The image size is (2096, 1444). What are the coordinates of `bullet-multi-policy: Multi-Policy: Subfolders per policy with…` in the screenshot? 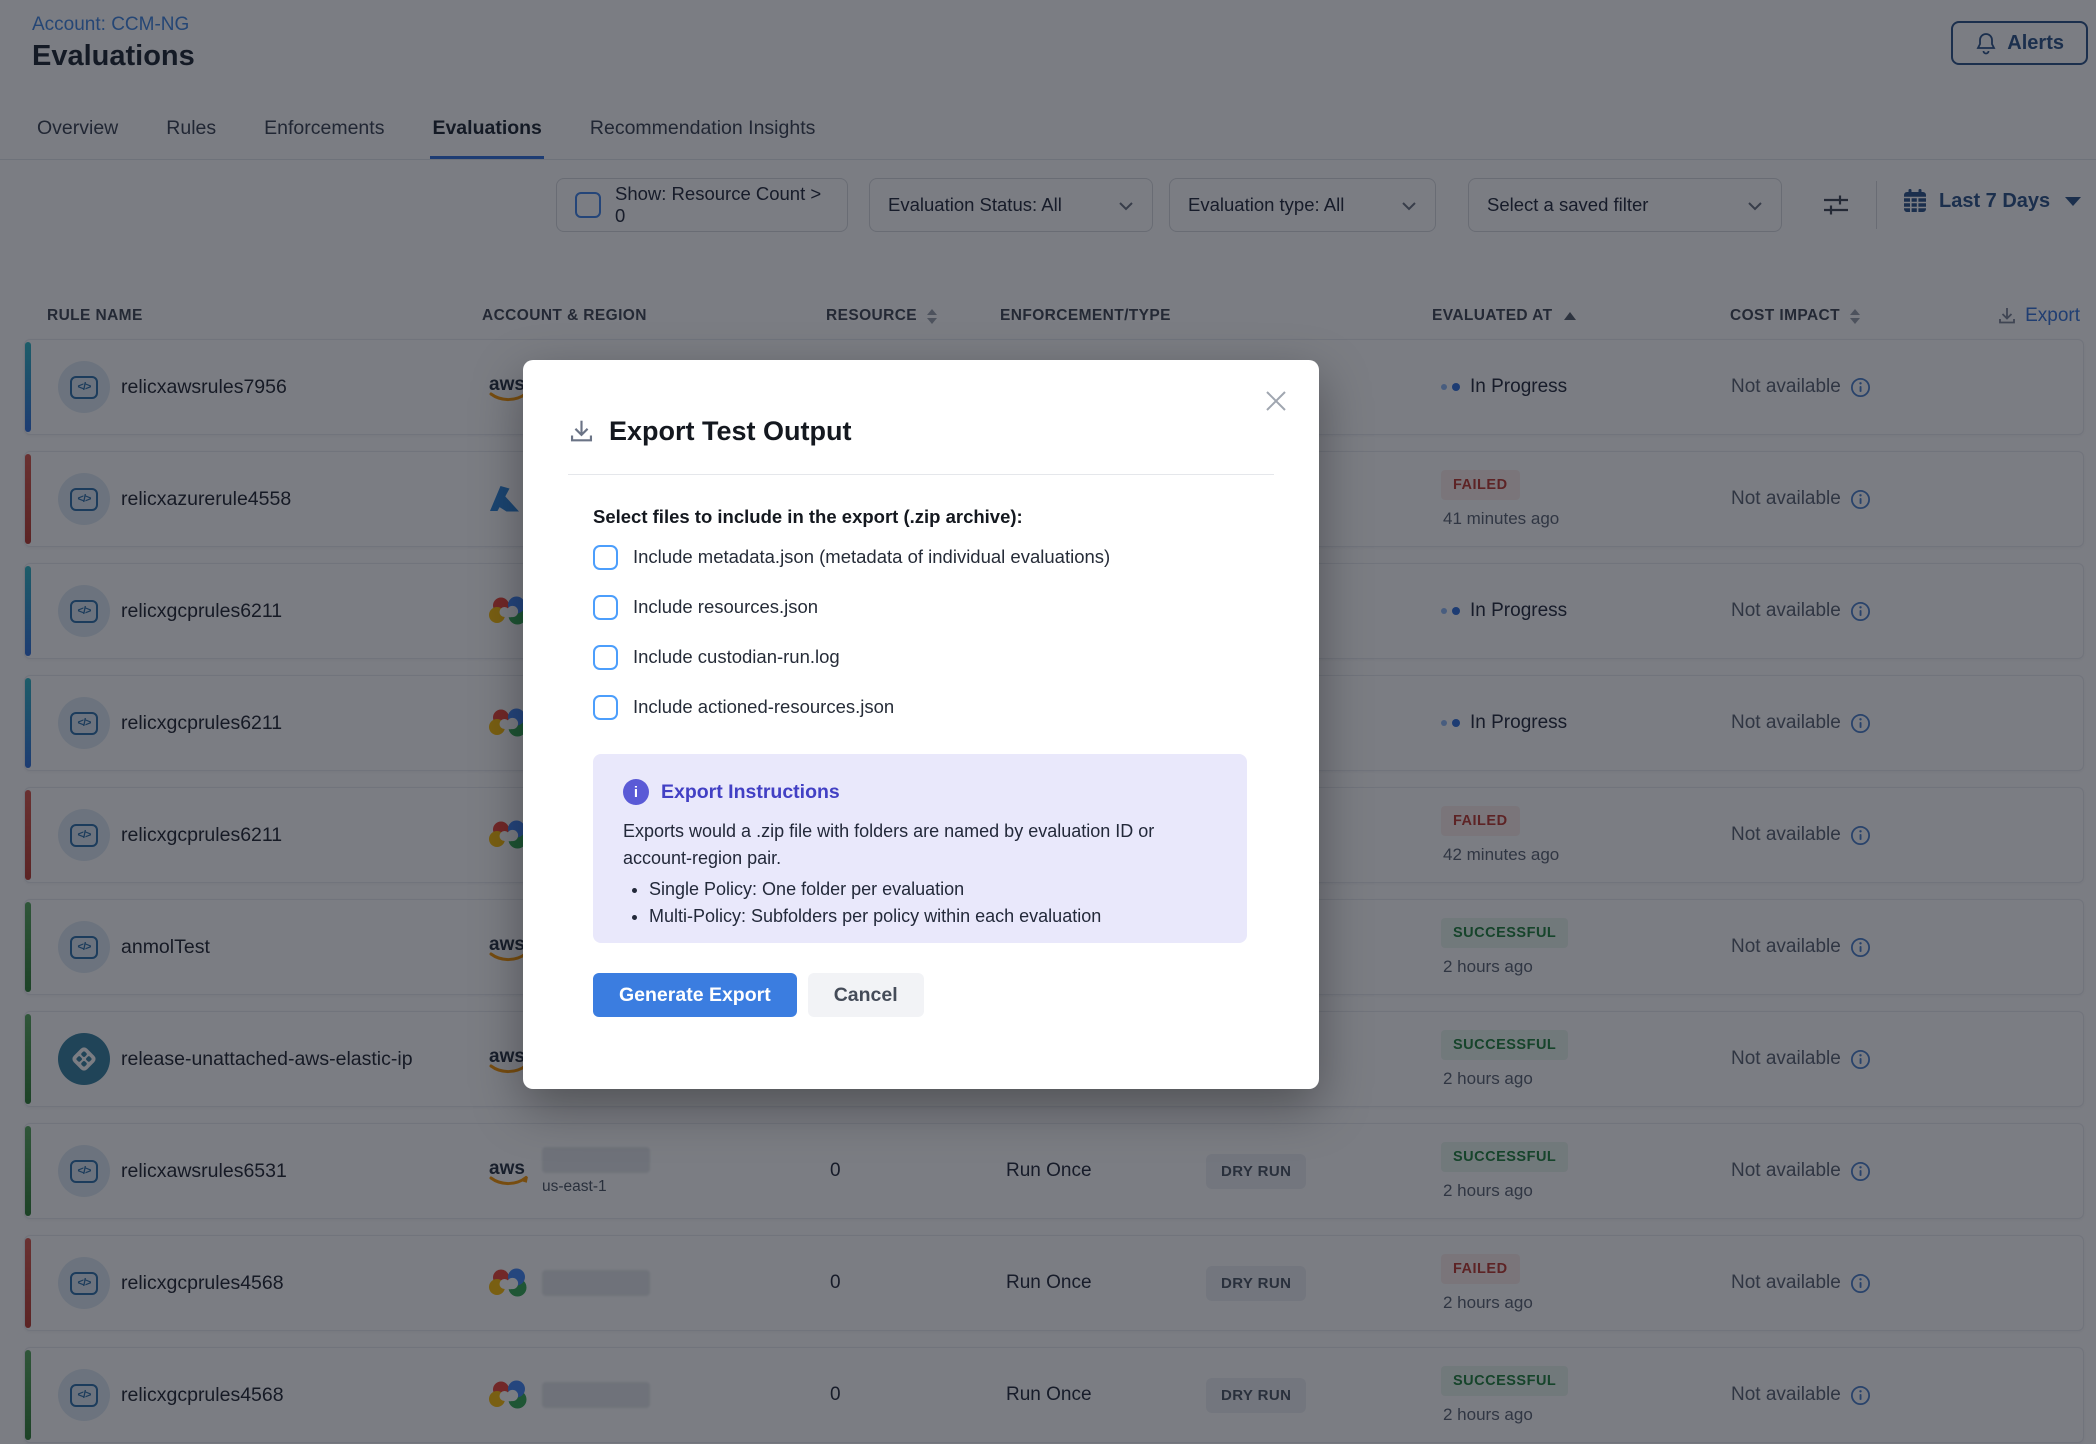 It's located at (933, 916).